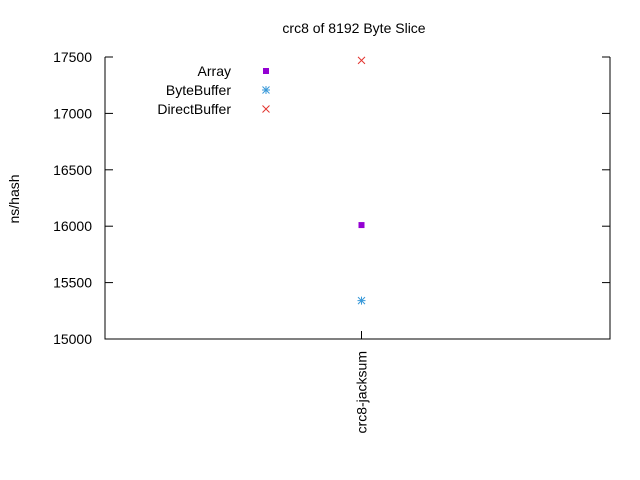 The height and width of the screenshot is (480, 640). Describe the element at coordinates (353, 28) in the screenshot. I see `chart-title: crc8 of 8192 Byte Slice` at that location.